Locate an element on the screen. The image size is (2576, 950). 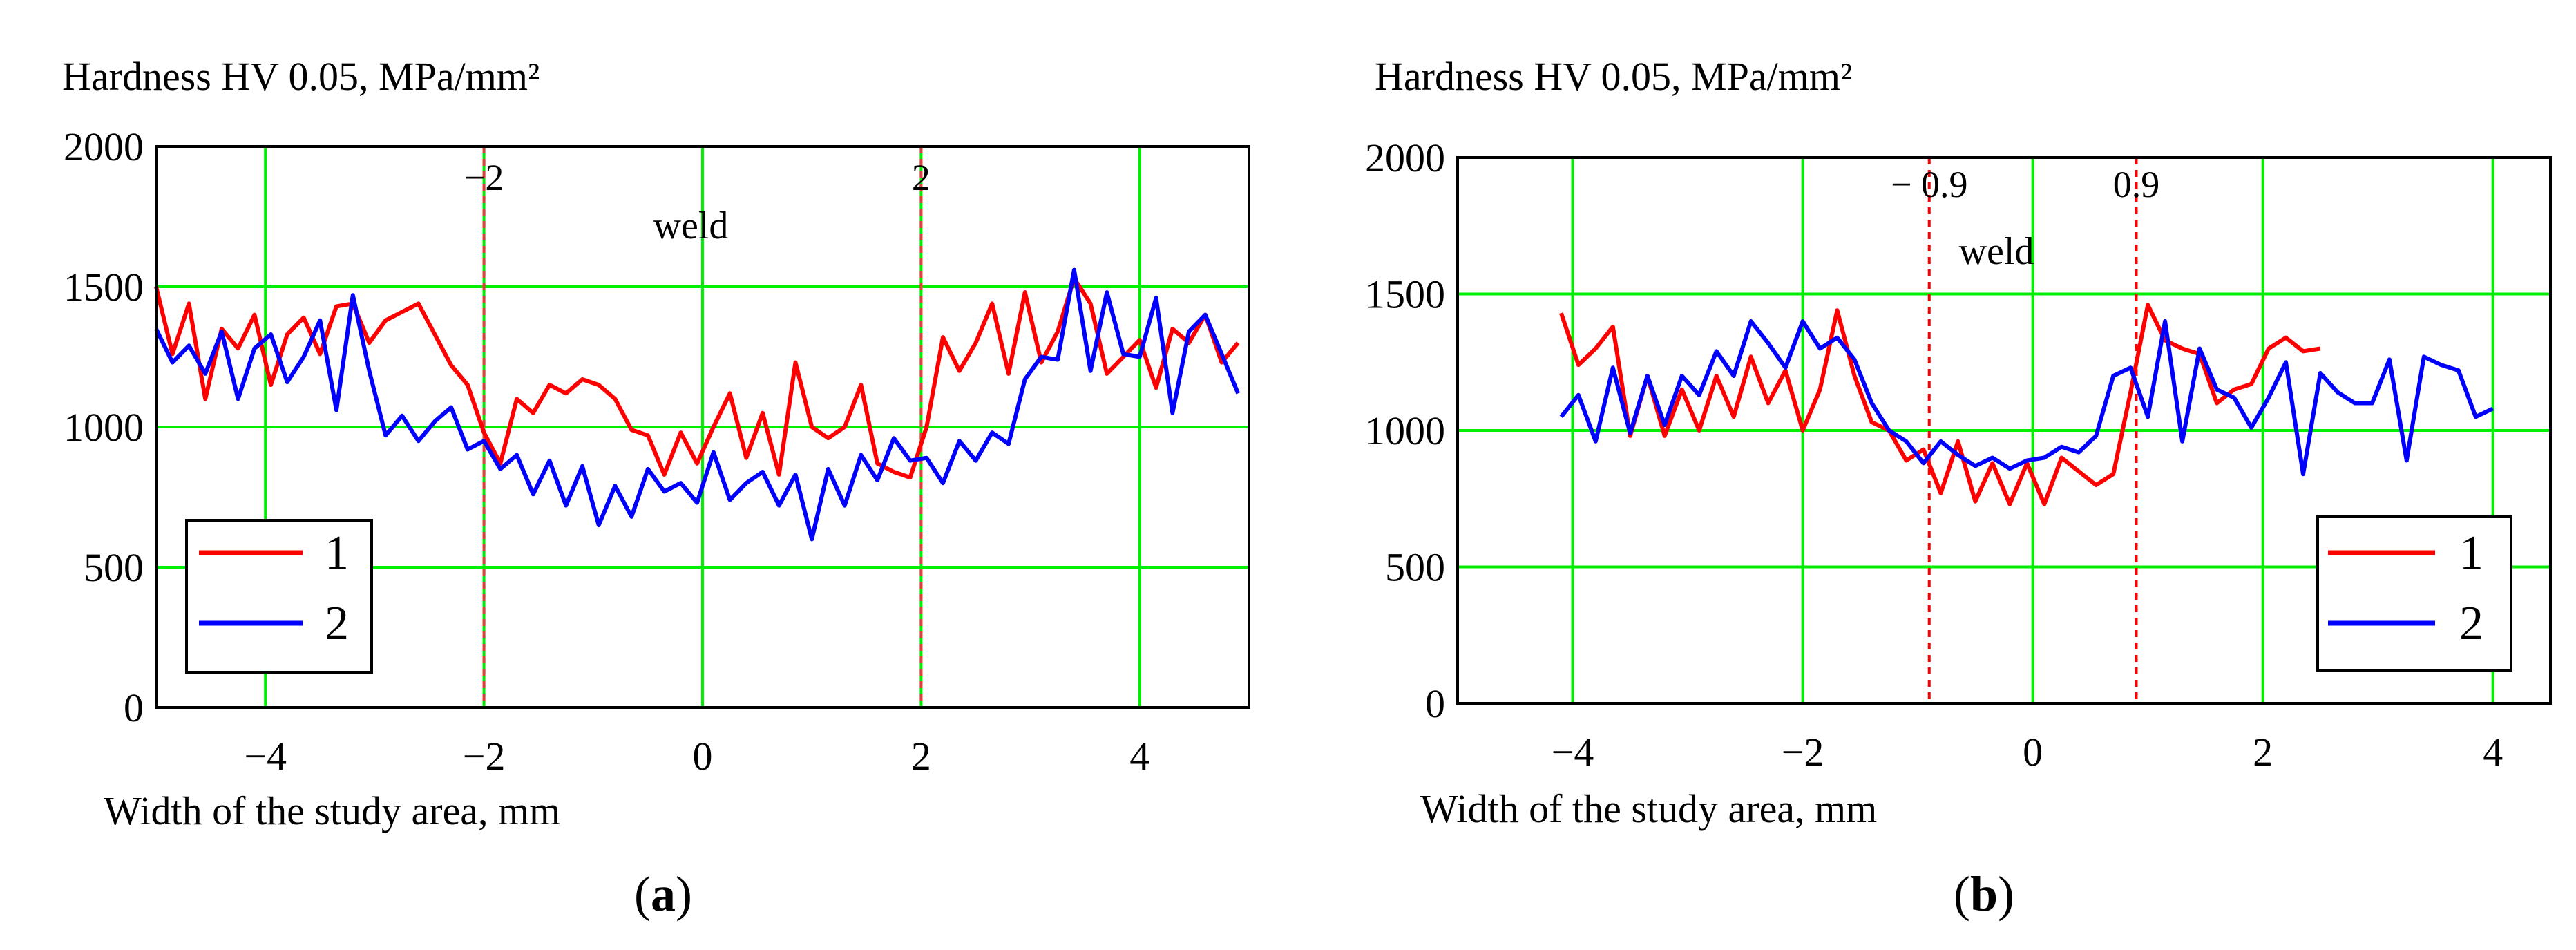
panel-caption-a: (a) is located at coordinates (663, 894).